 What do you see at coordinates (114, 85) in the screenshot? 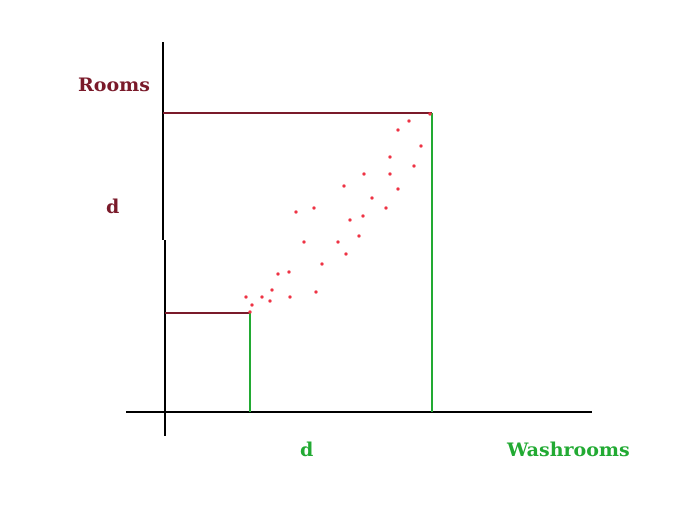
I see `y-axis-label: Rooms` at bounding box center [114, 85].